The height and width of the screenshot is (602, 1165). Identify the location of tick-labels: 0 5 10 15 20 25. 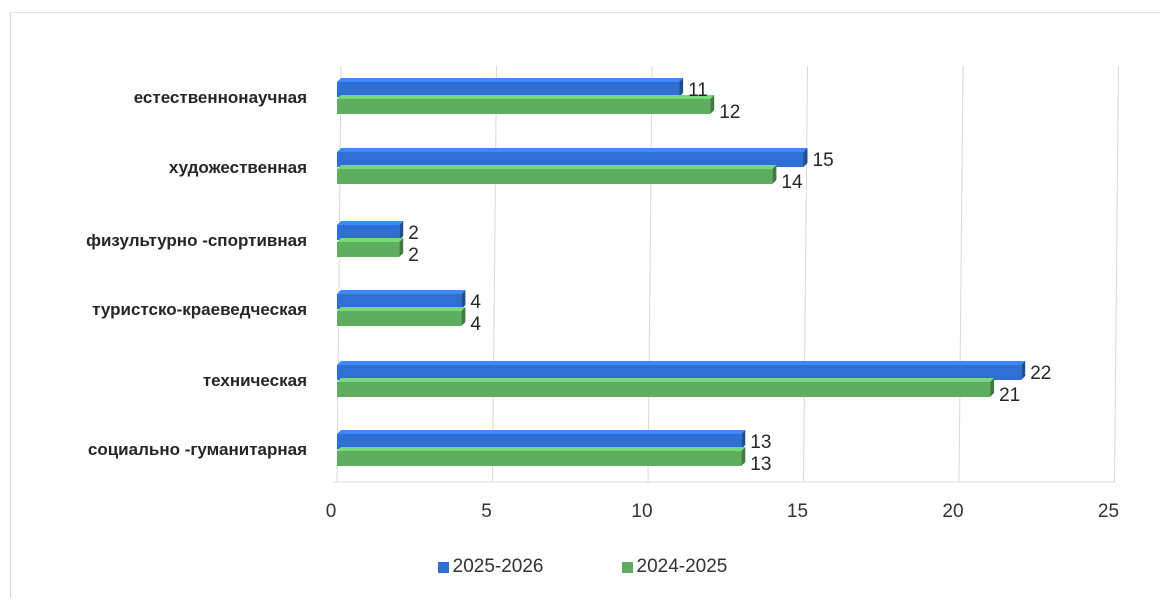
(722, 511).